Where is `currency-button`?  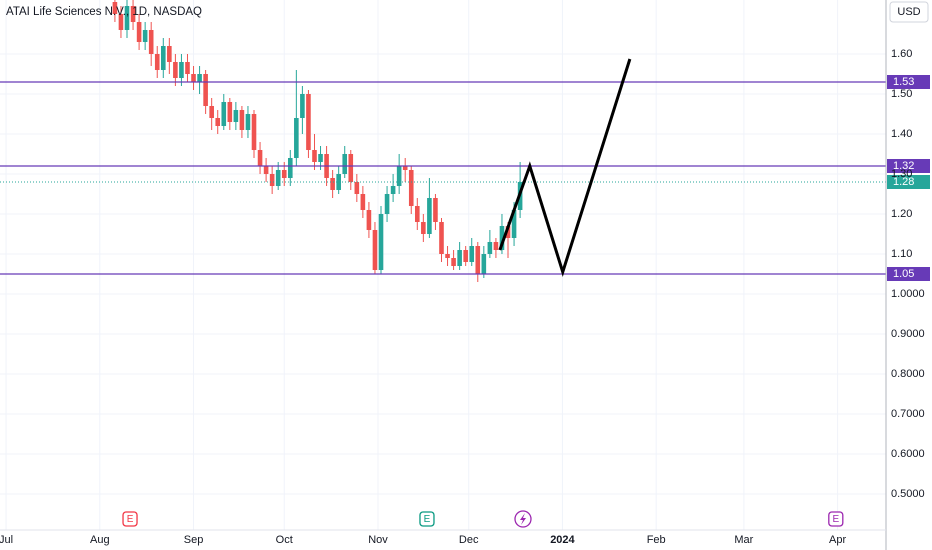
currency-button is located at coordinates (909, 12).